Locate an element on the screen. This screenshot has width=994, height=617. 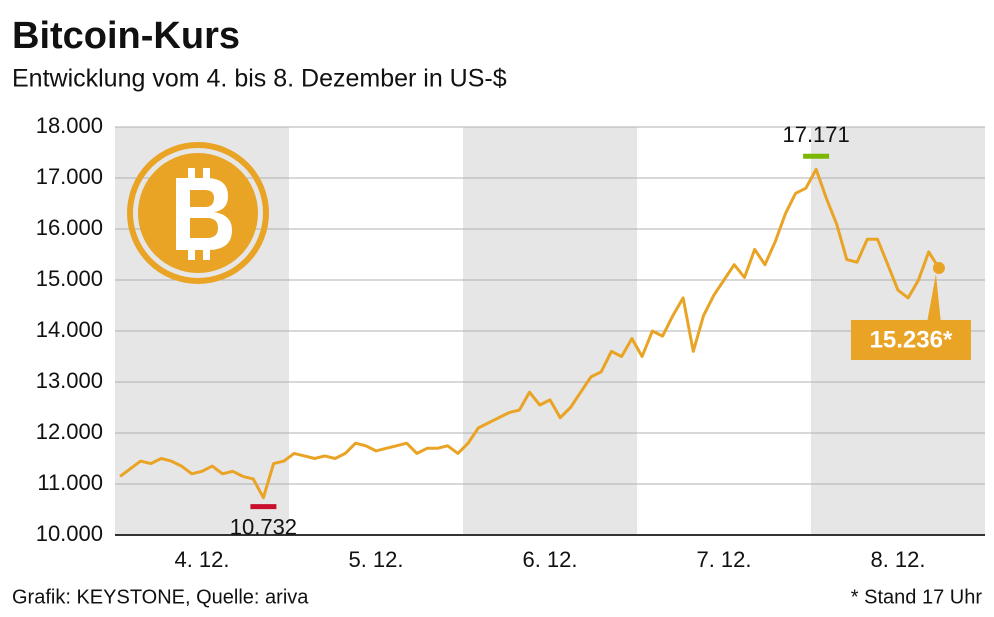
x-tick-label: 8. 12. is located at coordinates (897, 559).